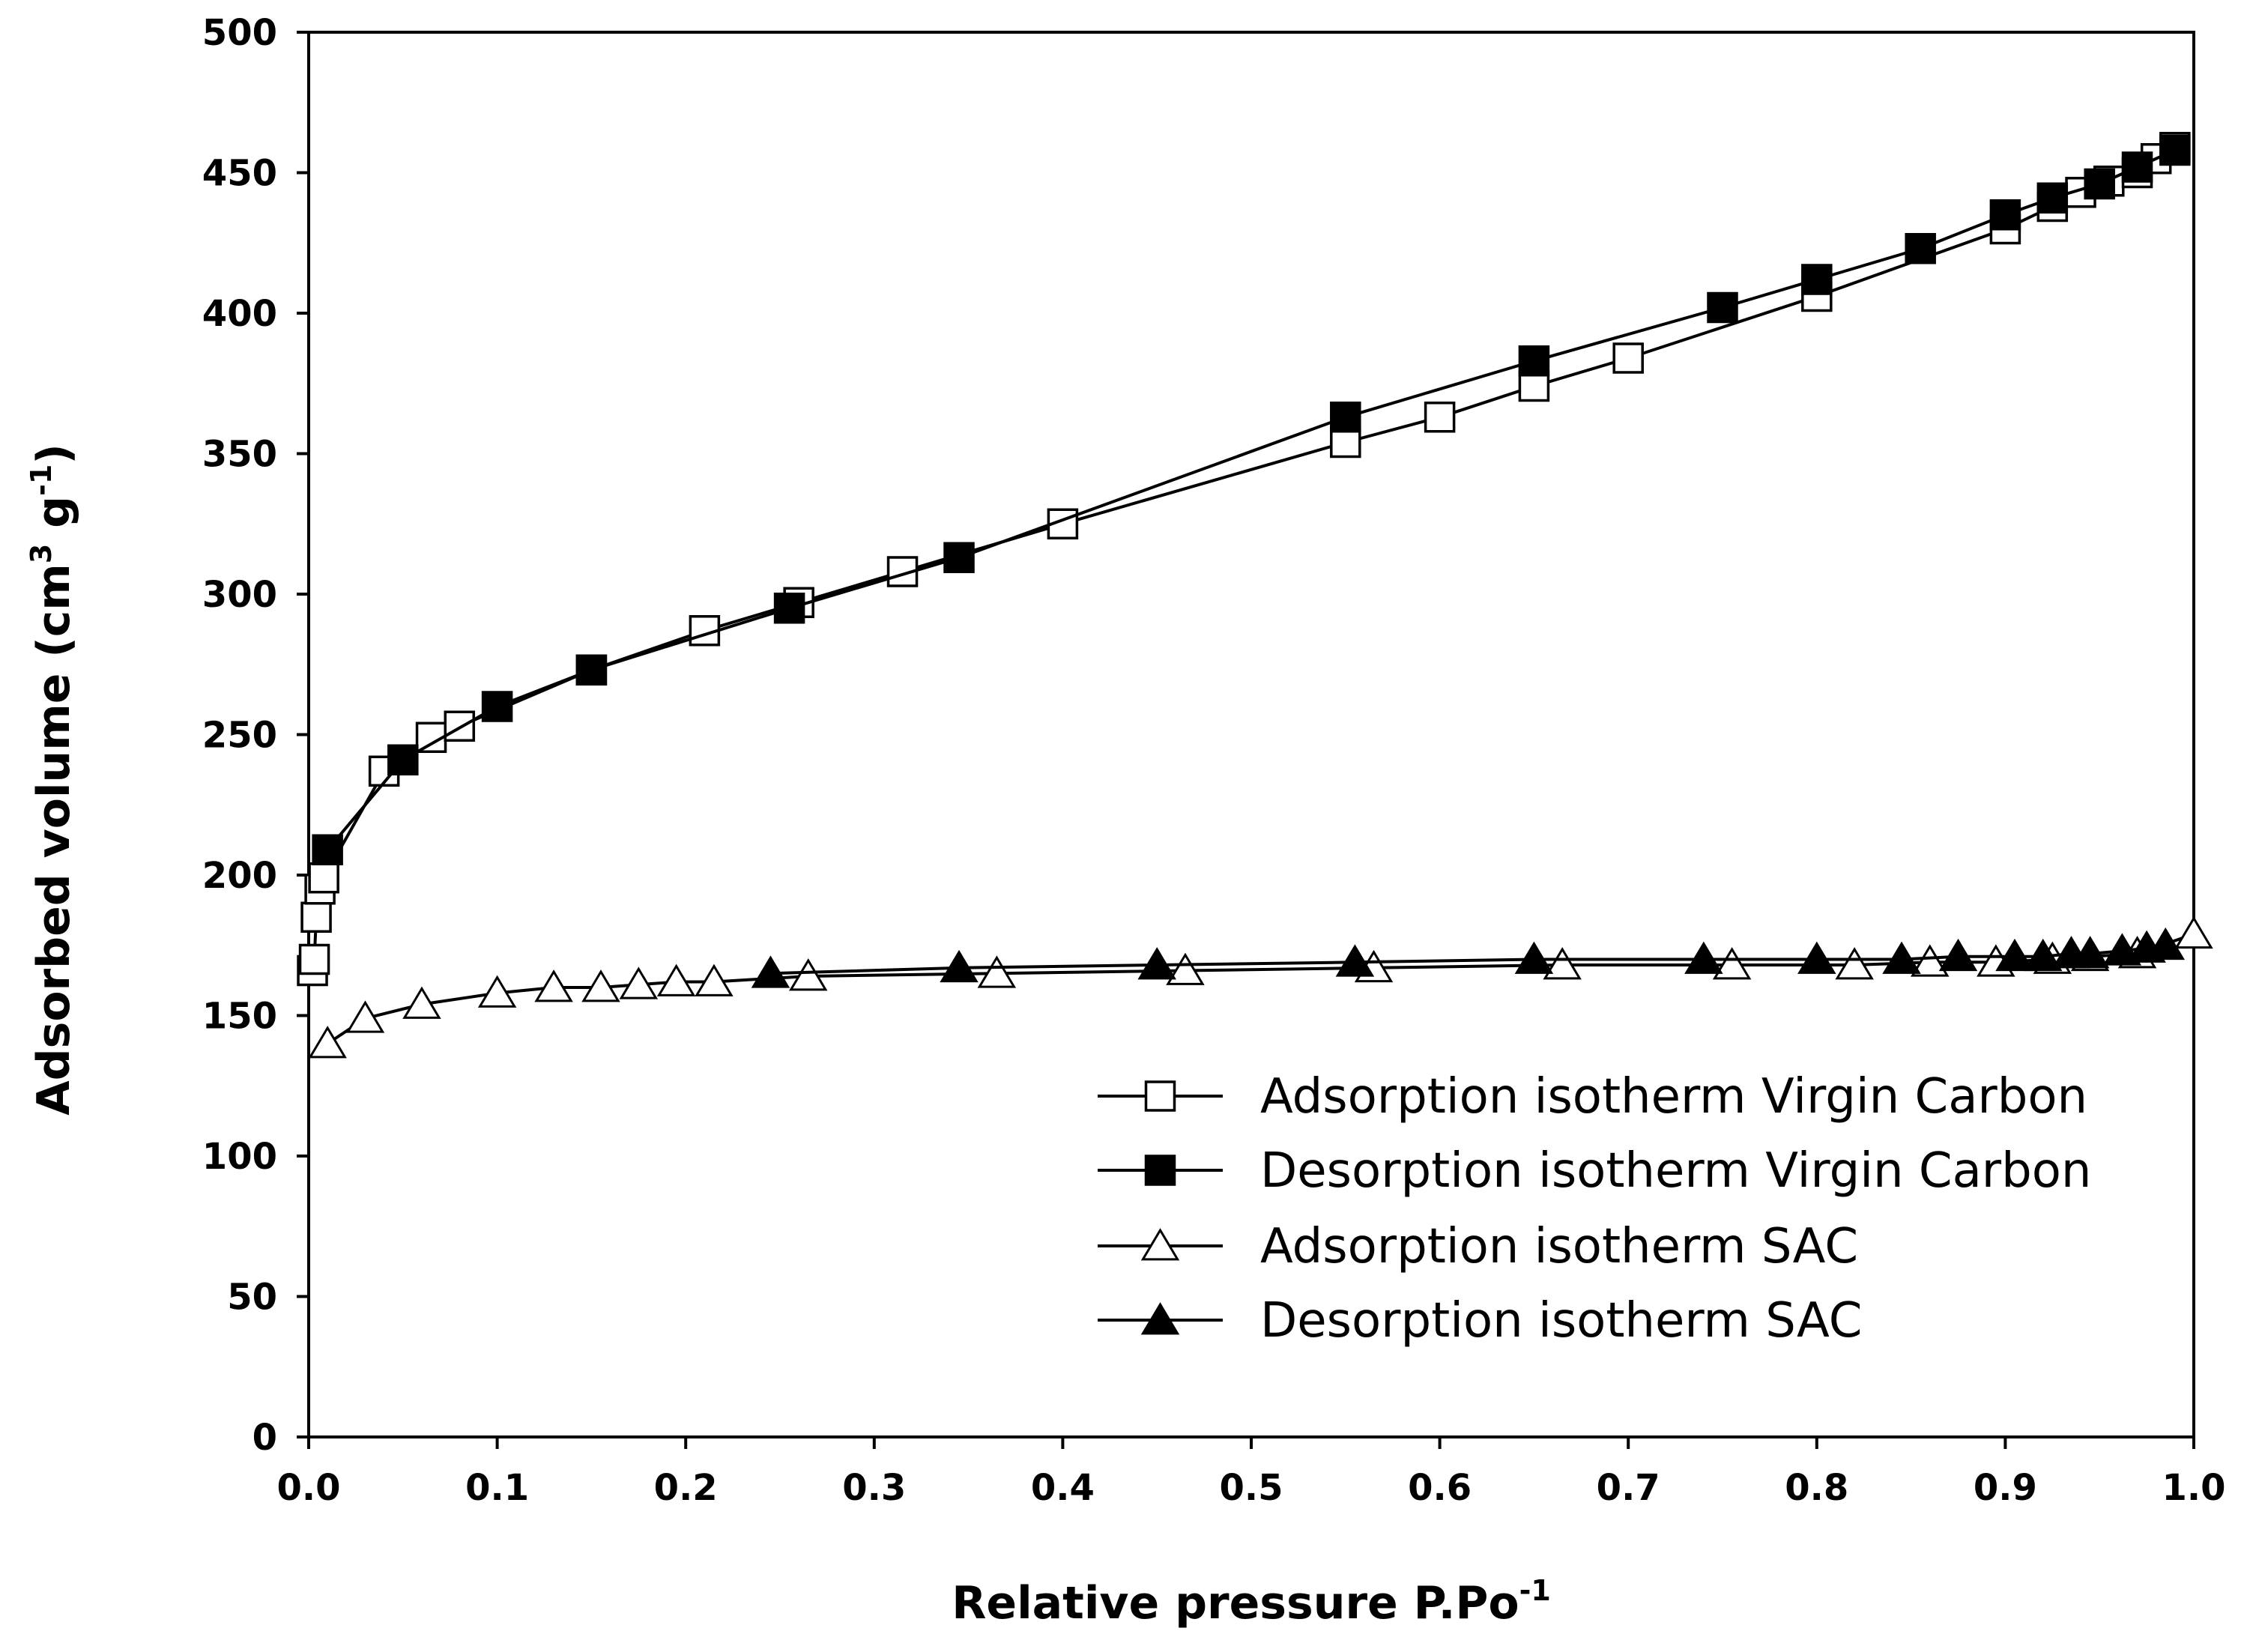 The image size is (2247, 1652). What do you see at coordinates (1251, 1488) in the screenshot?
I see `x-tick-label: 0.5` at bounding box center [1251, 1488].